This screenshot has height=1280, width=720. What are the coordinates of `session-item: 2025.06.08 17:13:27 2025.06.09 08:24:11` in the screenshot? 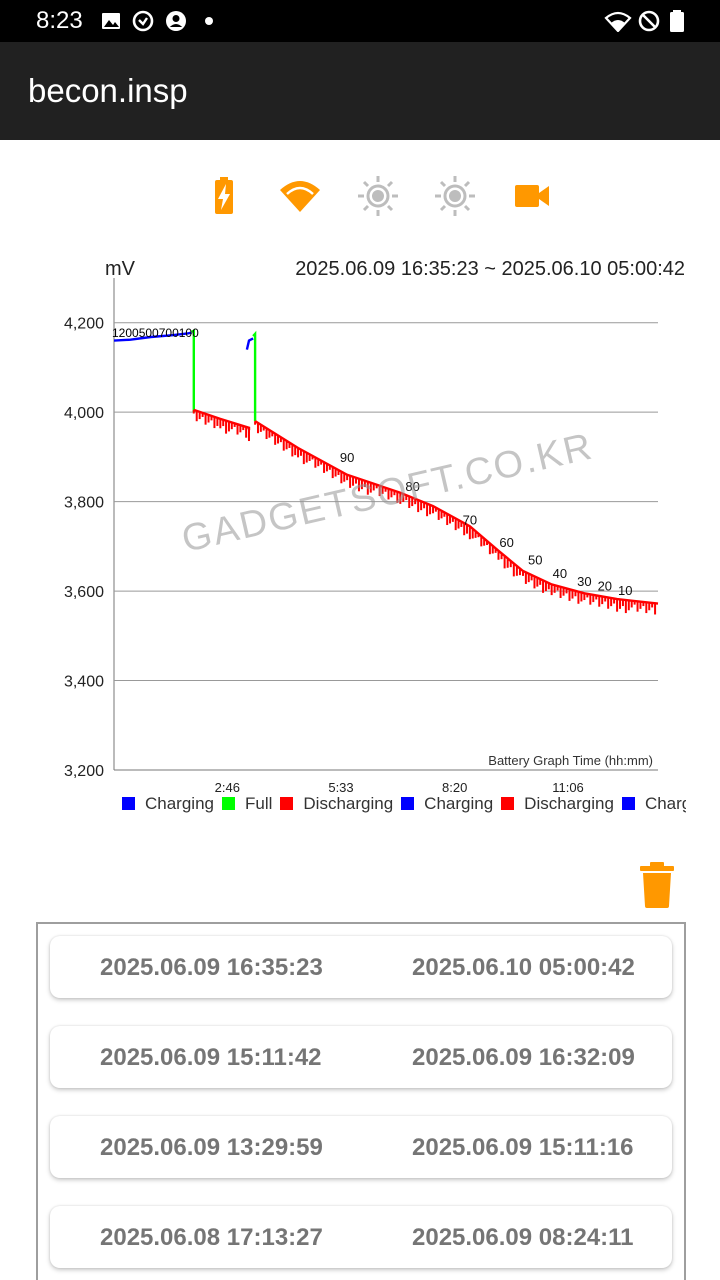 It's located at (361, 1237).